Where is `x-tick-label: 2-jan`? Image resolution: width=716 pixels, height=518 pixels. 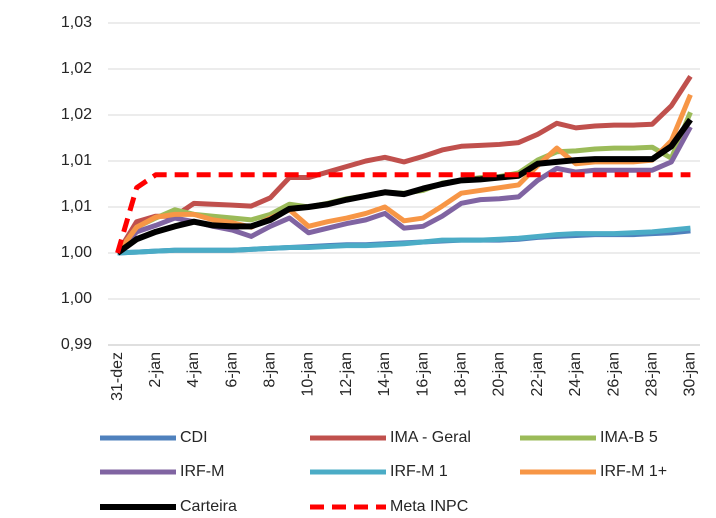 x-tick-label: 2-jan is located at coordinates (155, 370).